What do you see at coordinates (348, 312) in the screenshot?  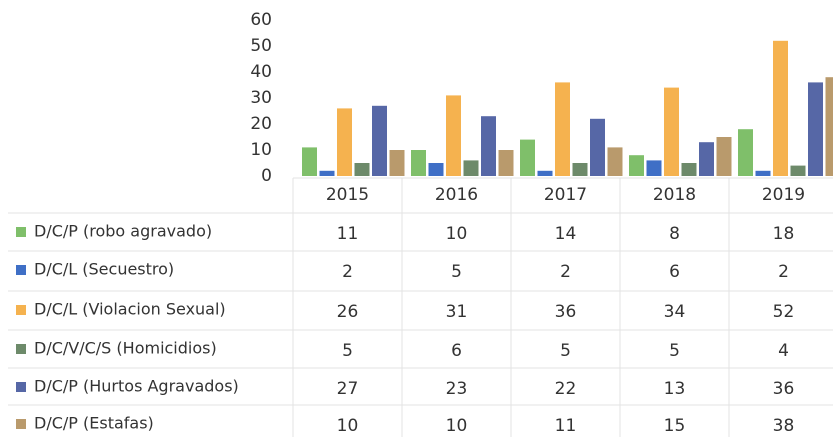 I see `table-value: 26` at bounding box center [348, 312].